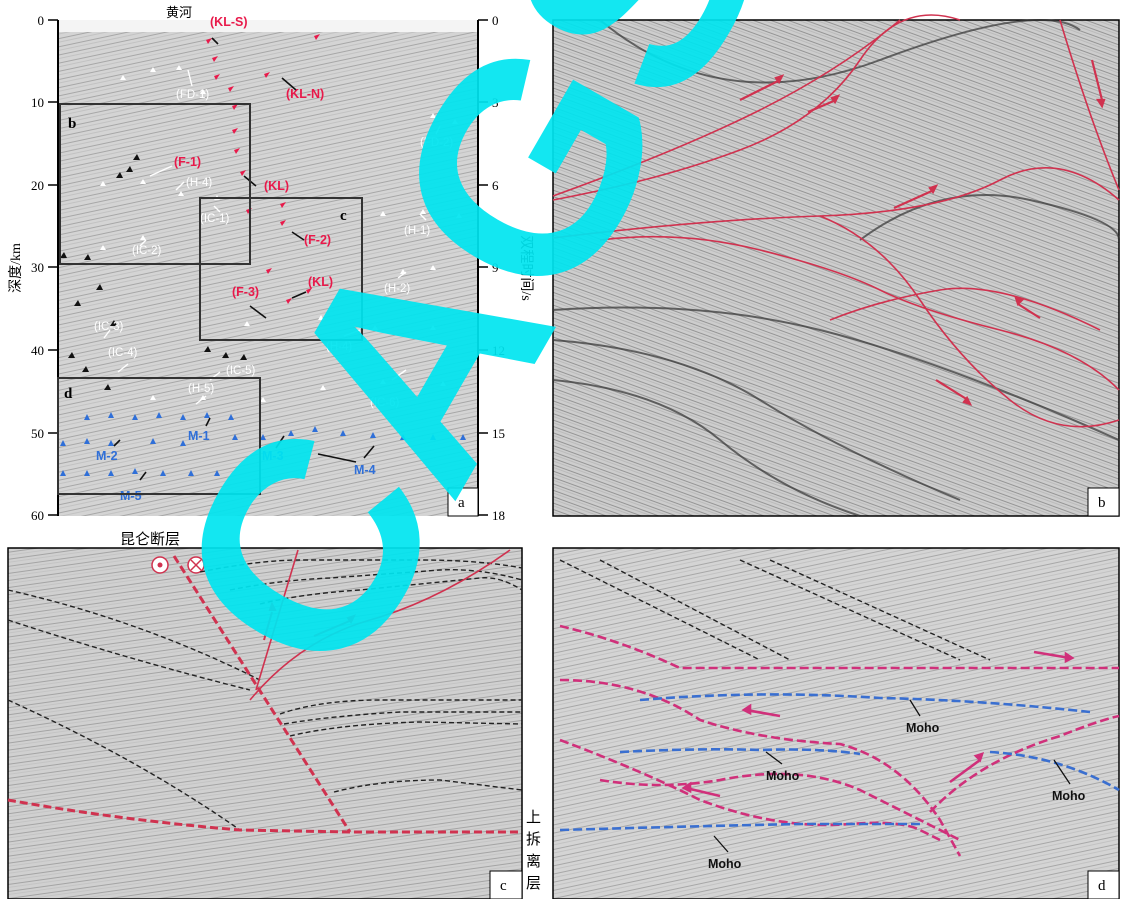 The width and height of the screenshot is (1124, 899). Describe the element at coordinates (131, 496) in the screenshot. I see `moho-label: M-5` at that location.